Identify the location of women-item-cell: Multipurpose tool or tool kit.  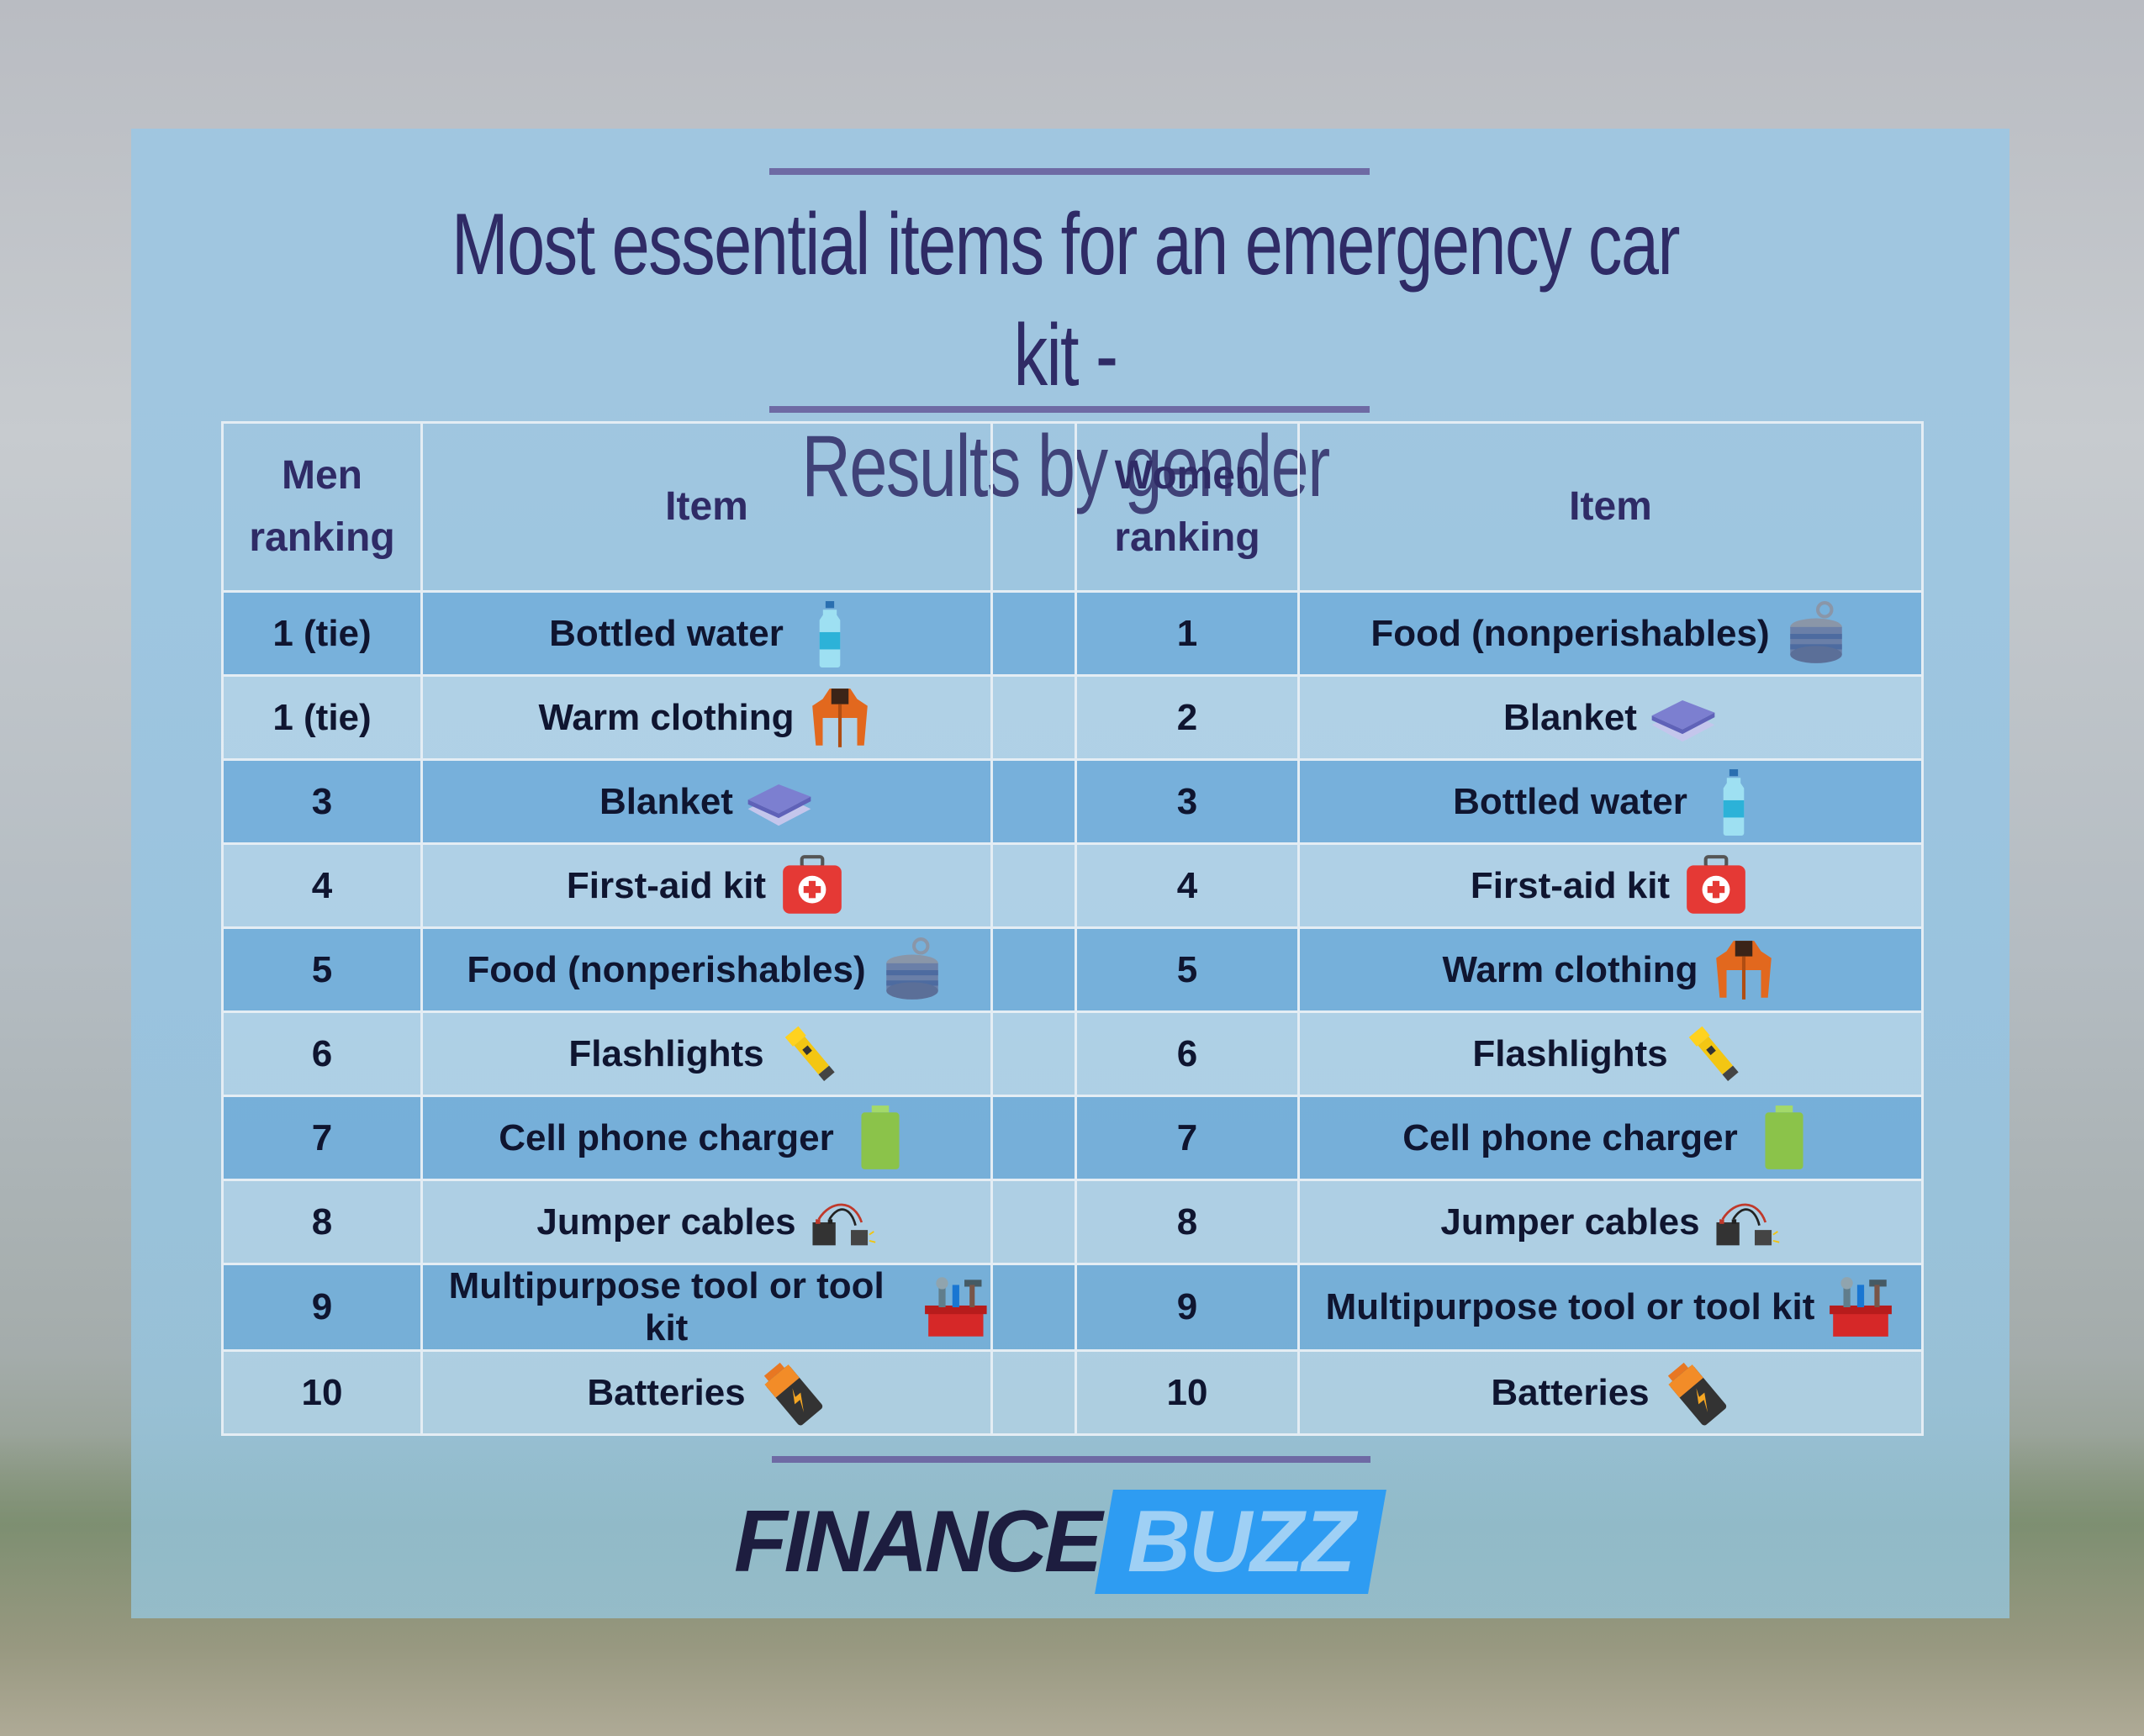
(1611, 1307).